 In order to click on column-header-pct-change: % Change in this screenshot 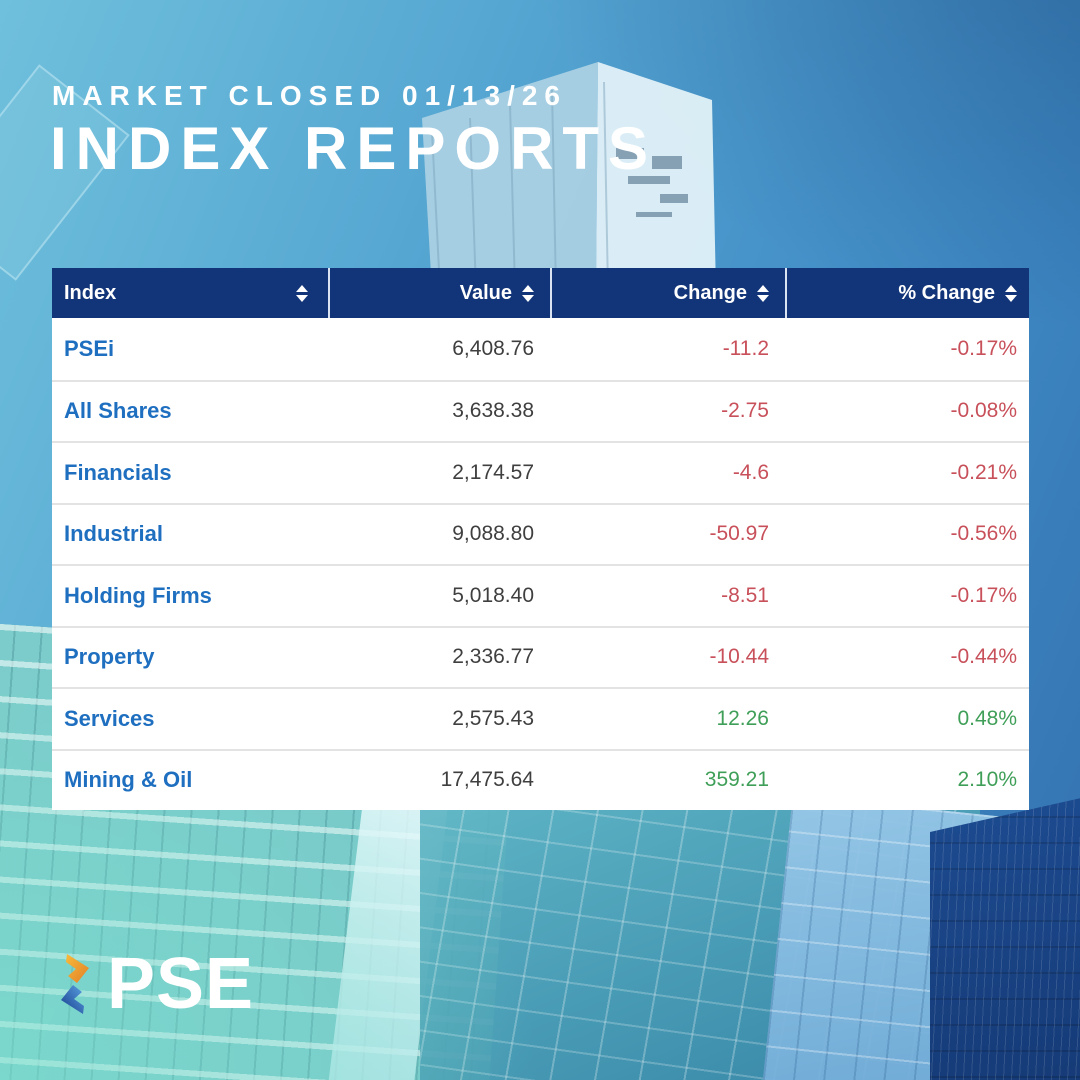, I will do `click(907, 293)`.